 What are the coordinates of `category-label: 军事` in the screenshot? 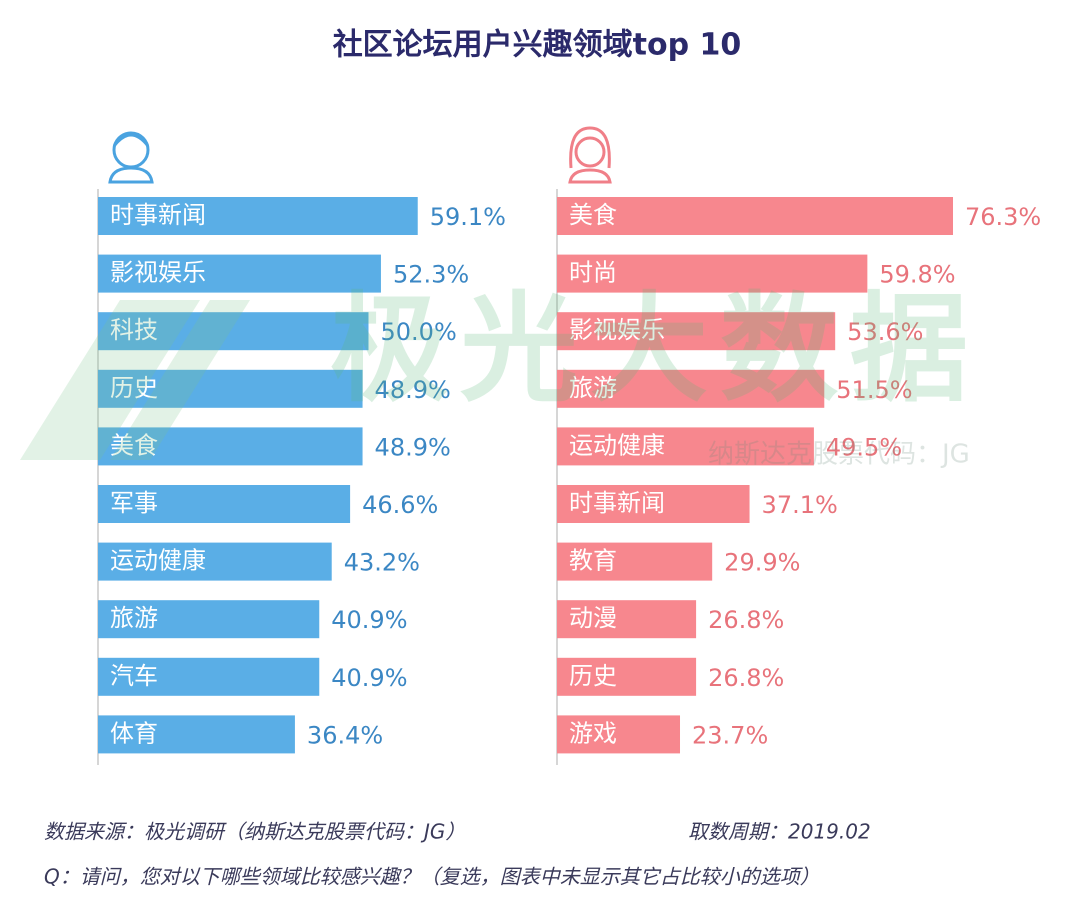 It's located at (134, 503).